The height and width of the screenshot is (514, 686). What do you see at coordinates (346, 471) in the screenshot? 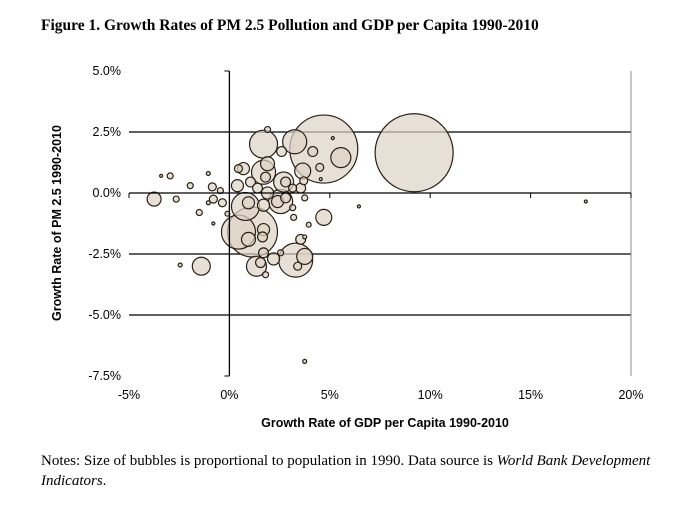
I see `notes-source: World Bank Development Indicators` at bounding box center [346, 471].